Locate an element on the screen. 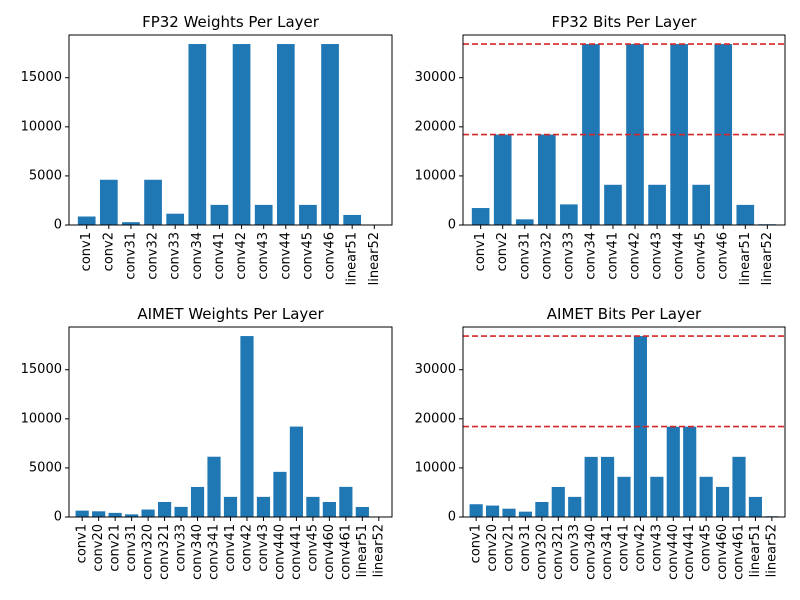 This screenshot has width=800, height=600. y-tick-label: 30000 is located at coordinates (435, 369).